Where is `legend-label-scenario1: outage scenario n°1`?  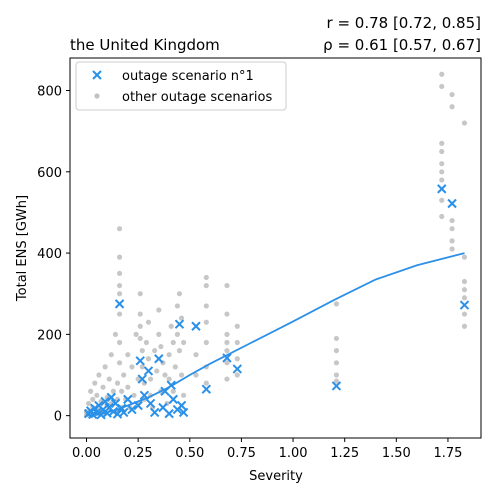
legend-label-scenario1: outage scenario n°1 is located at coordinates (188, 76).